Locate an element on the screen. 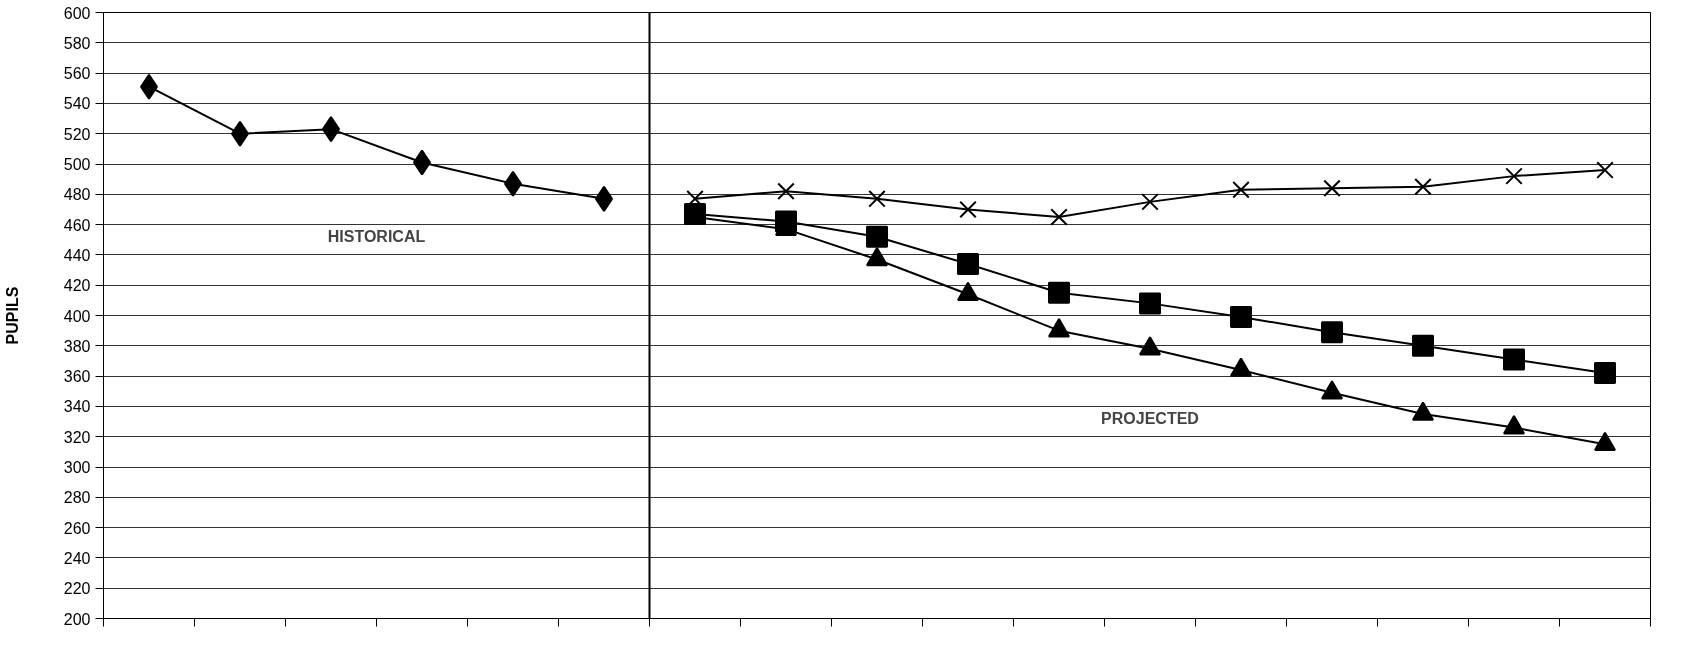 The width and height of the screenshot is (1687, 654). y-tick-label: 240 is located at coordinates (77, 558).